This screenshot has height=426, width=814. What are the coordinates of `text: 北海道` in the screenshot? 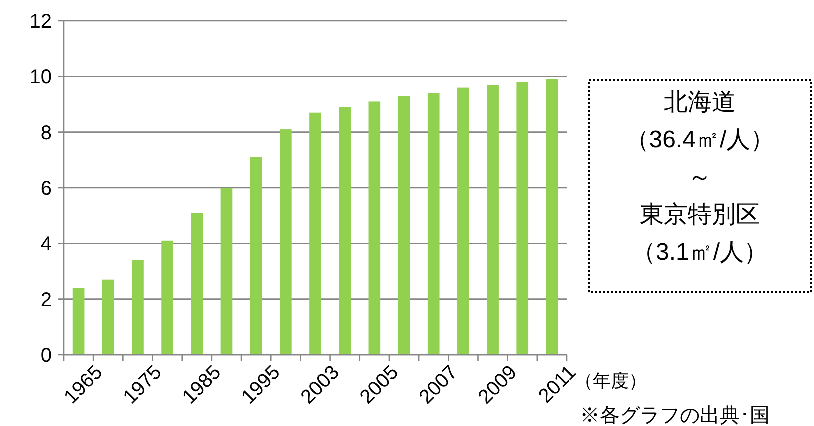 It's located at (700, 102).